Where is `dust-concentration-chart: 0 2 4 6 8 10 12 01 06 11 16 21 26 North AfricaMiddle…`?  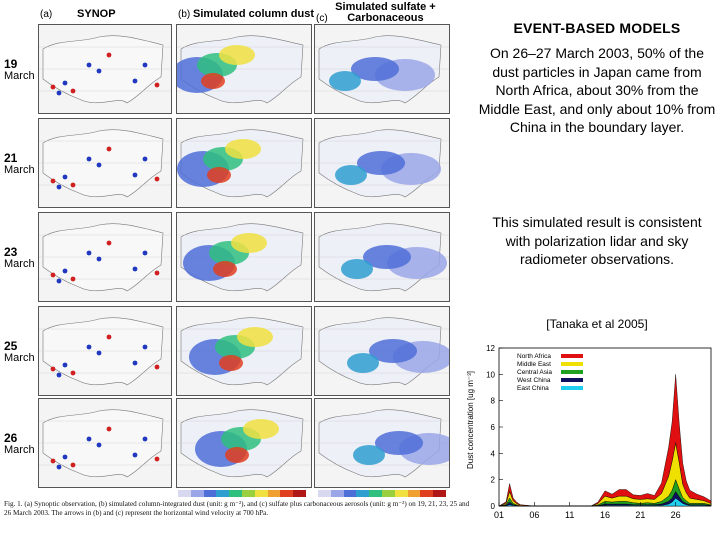 dust-concentration-chart: 0 2 4 6 8 10 12 01 06 11 16 21 26 North AfricaMiddle… is located at coordinates (589, 432).